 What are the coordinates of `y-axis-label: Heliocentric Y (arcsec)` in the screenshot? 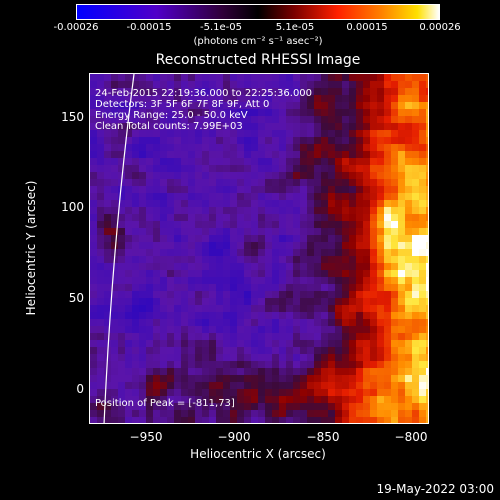 It's located at (31, 248).